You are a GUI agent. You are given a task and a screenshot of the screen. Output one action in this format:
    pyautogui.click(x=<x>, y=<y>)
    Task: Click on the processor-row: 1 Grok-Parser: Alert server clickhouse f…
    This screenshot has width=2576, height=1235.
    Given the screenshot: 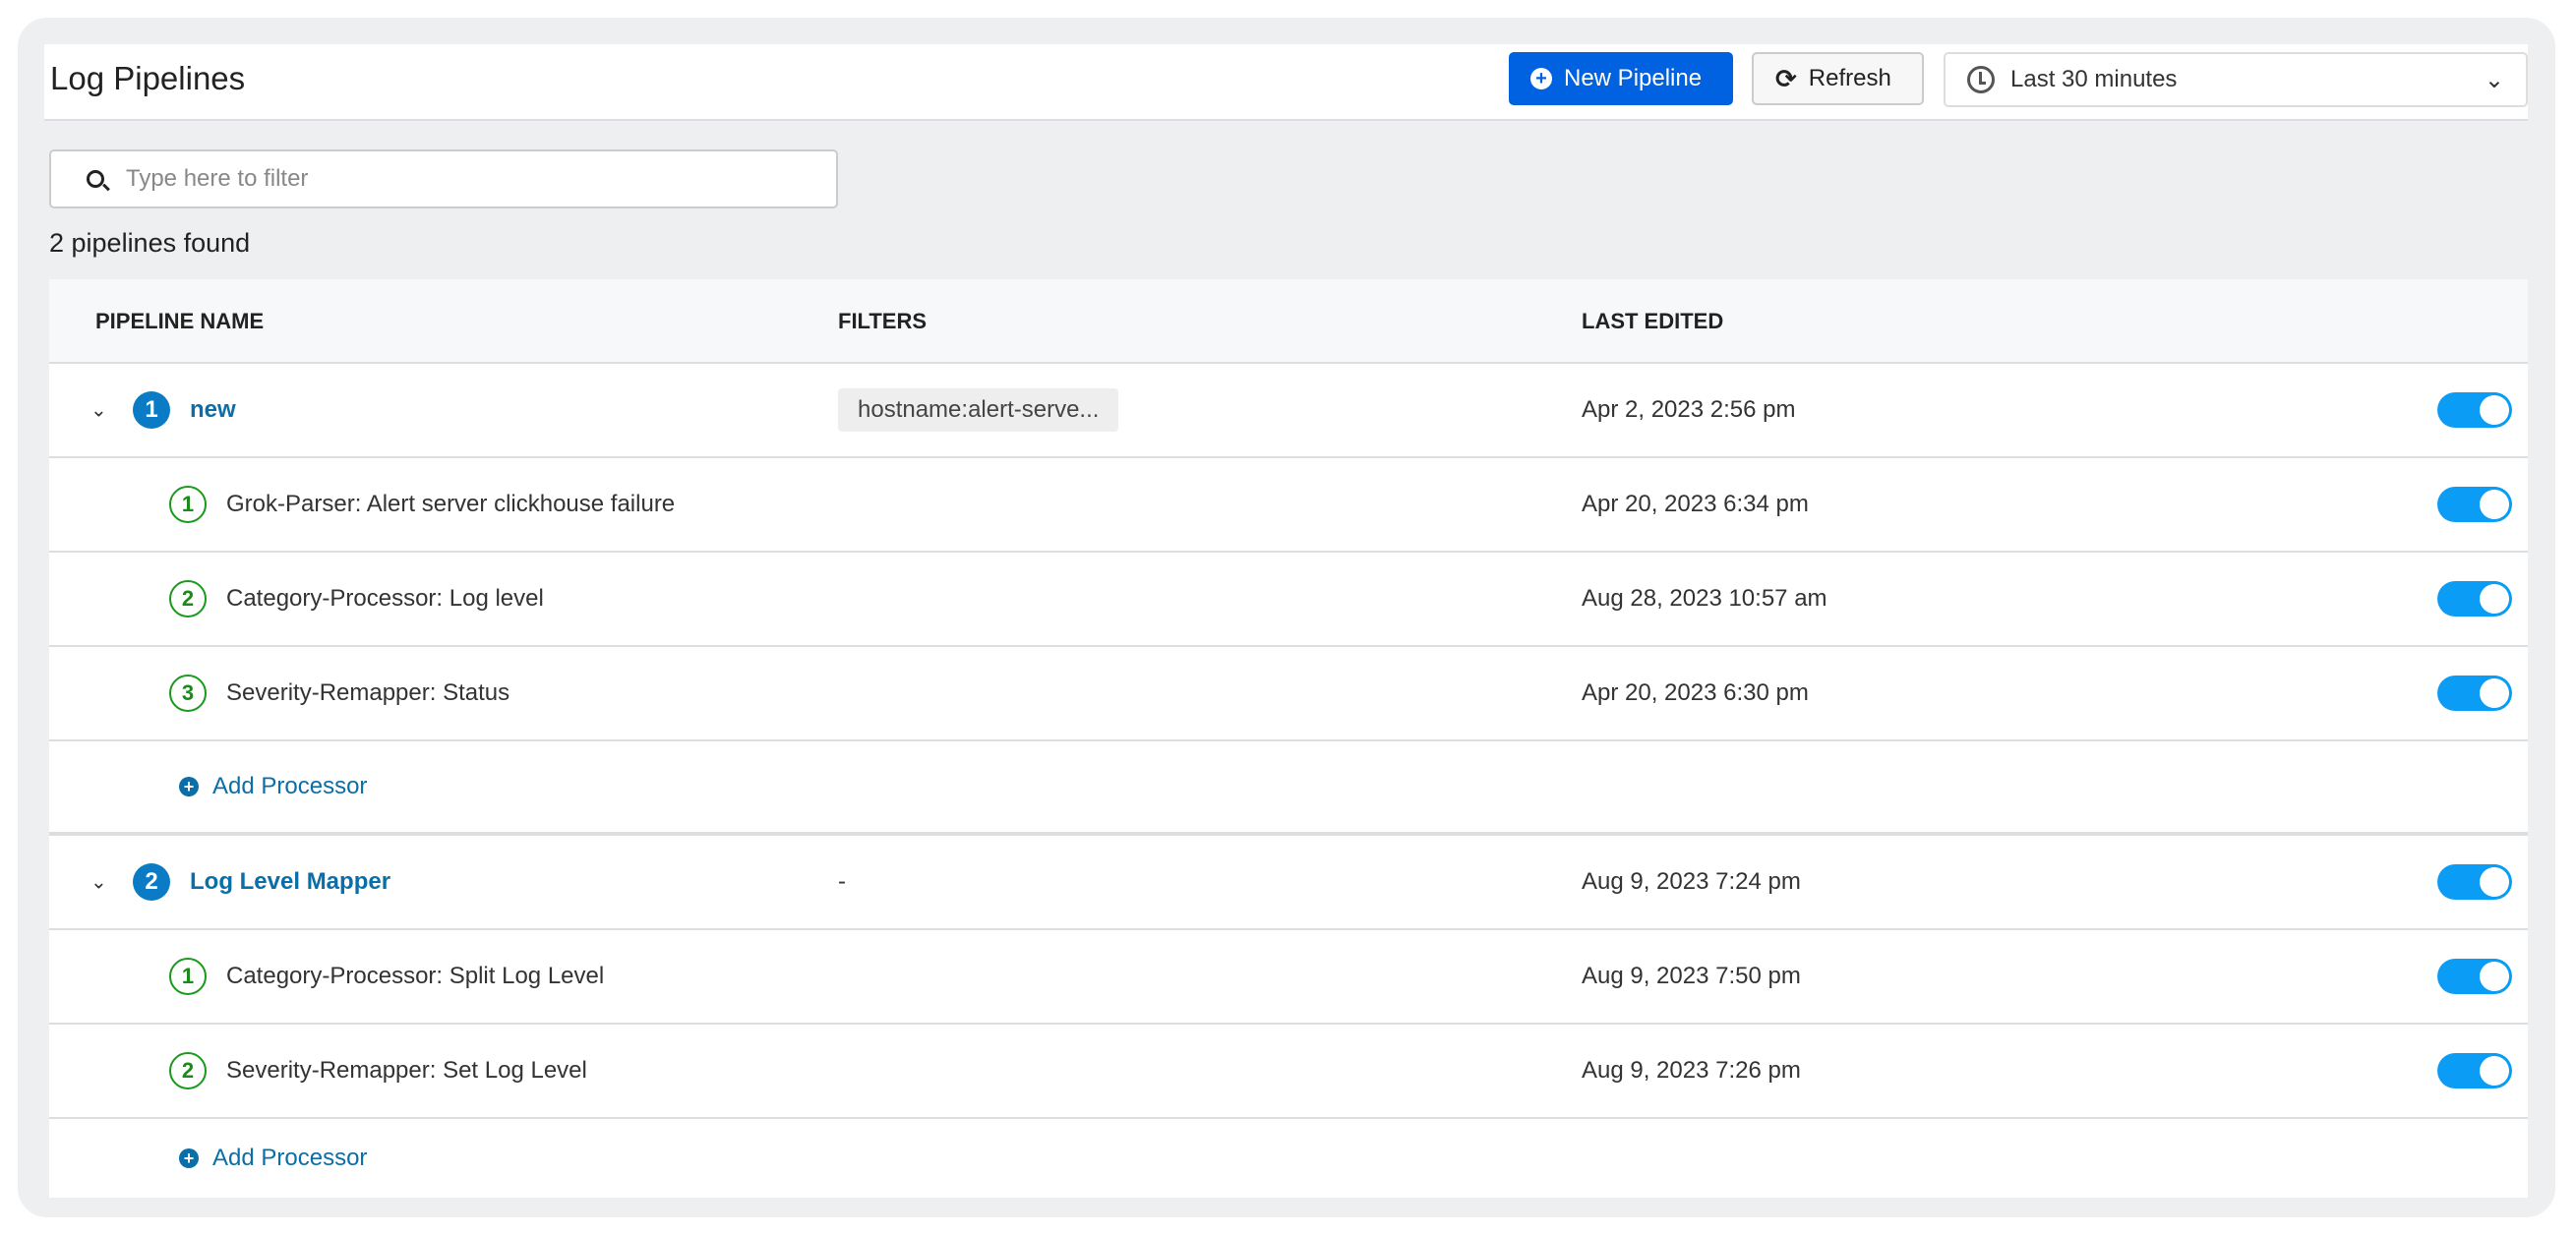 What is the action you would take?
    pyautogui.click(x=1289, y=505)
    